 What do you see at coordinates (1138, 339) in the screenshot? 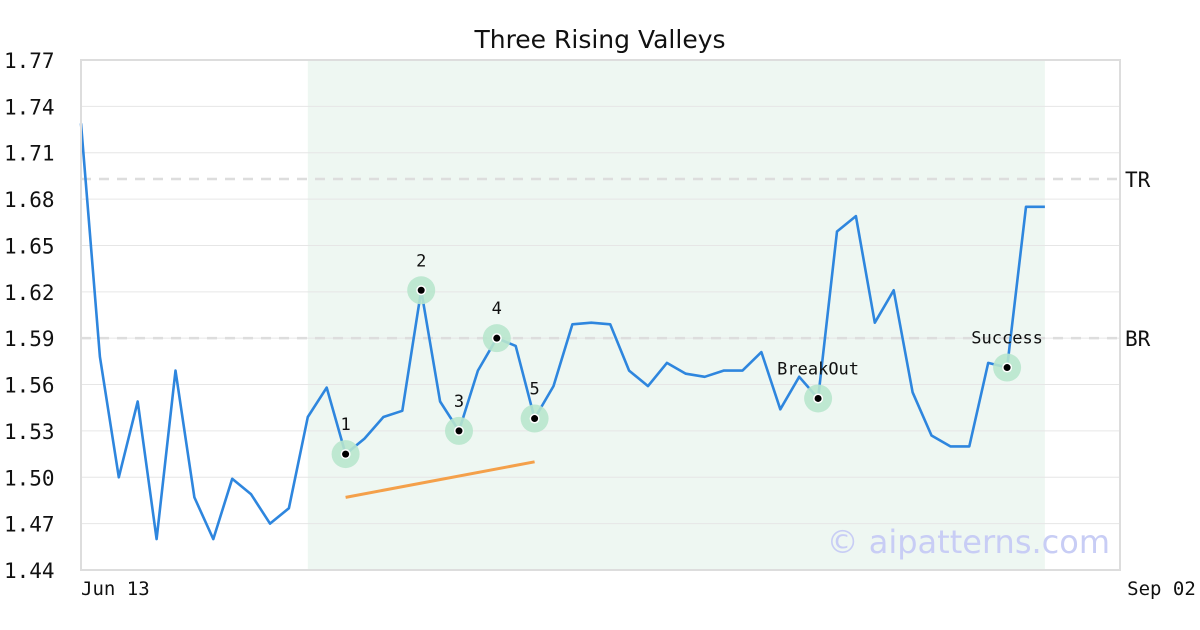
I see `reference-label-br: BR` at bounding box center [1138, 339].